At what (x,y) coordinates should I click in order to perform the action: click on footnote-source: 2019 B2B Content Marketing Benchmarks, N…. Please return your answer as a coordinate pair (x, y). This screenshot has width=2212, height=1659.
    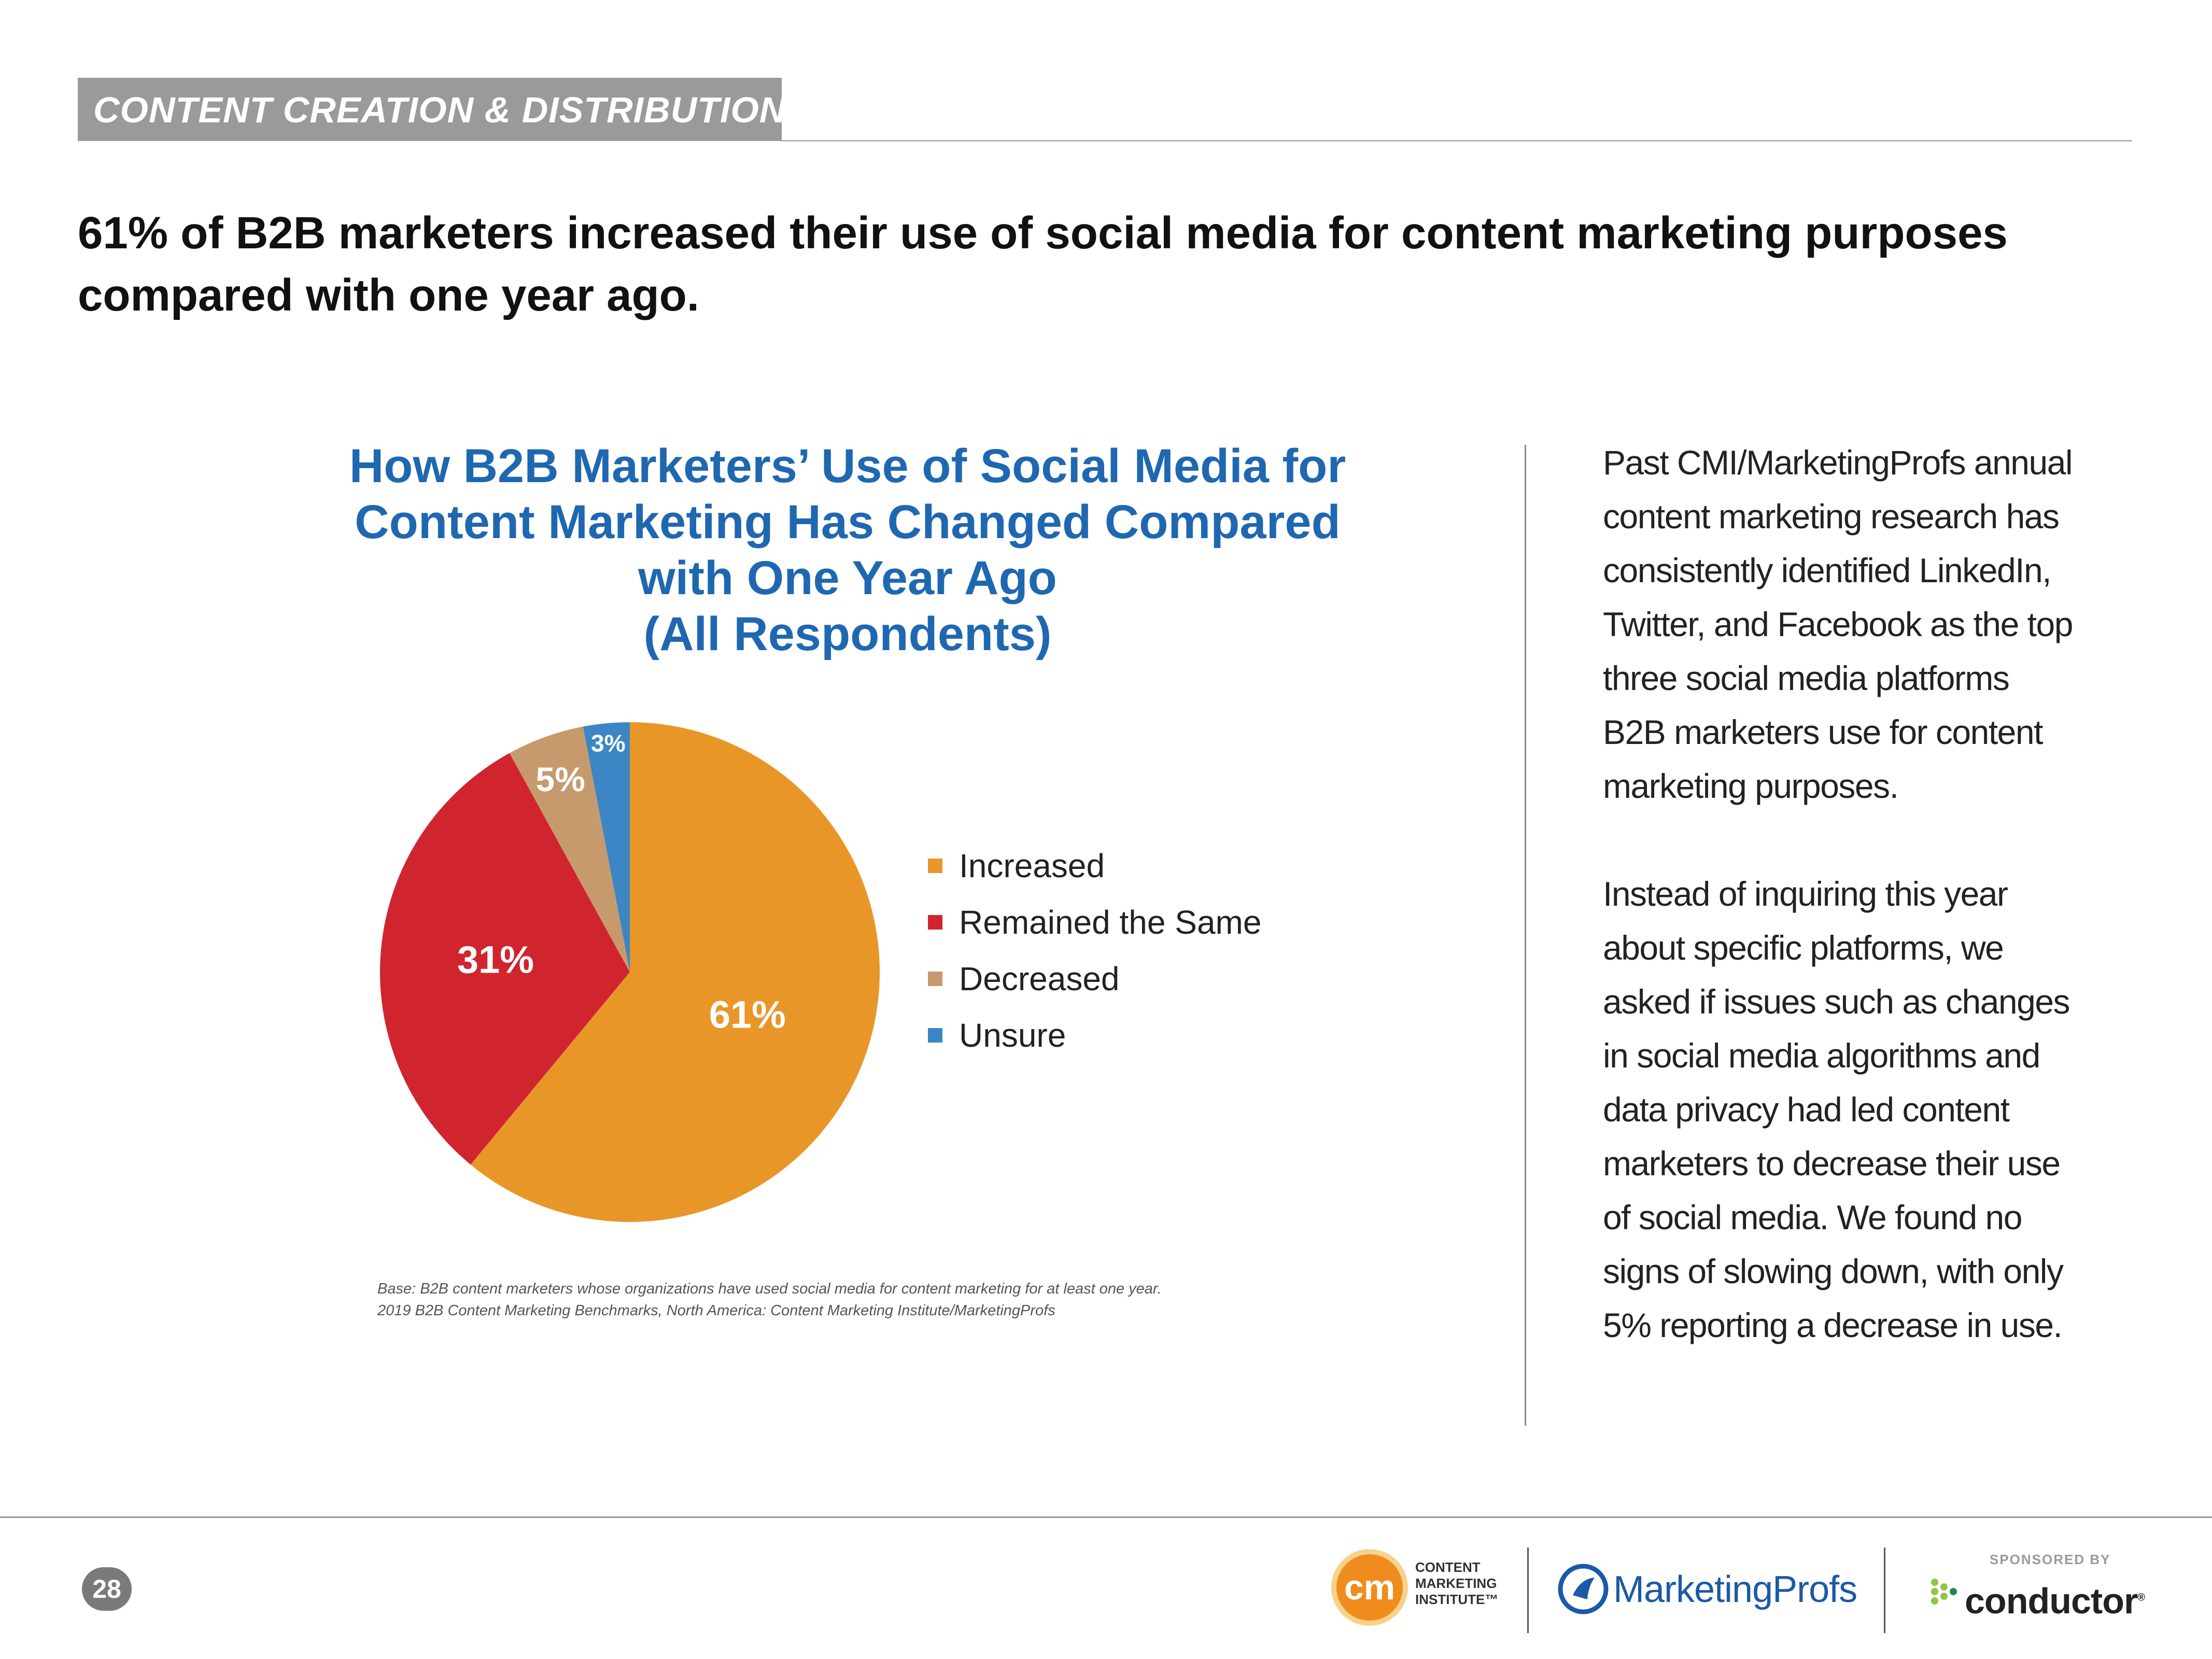
    Looking at the image, I should click on (716, 1310).